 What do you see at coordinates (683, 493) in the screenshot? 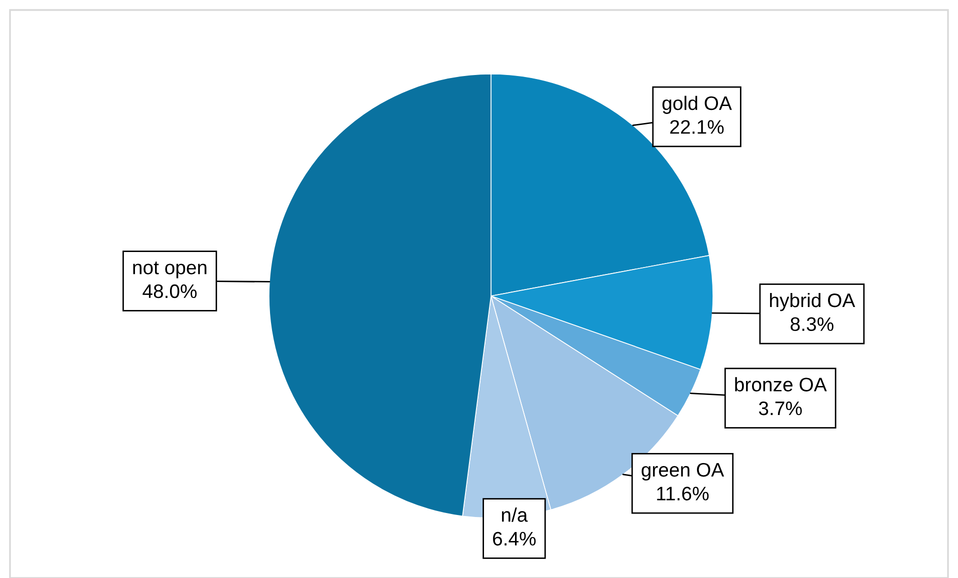
I see `data-label: 11.6%` at bounding box center [683, 493].